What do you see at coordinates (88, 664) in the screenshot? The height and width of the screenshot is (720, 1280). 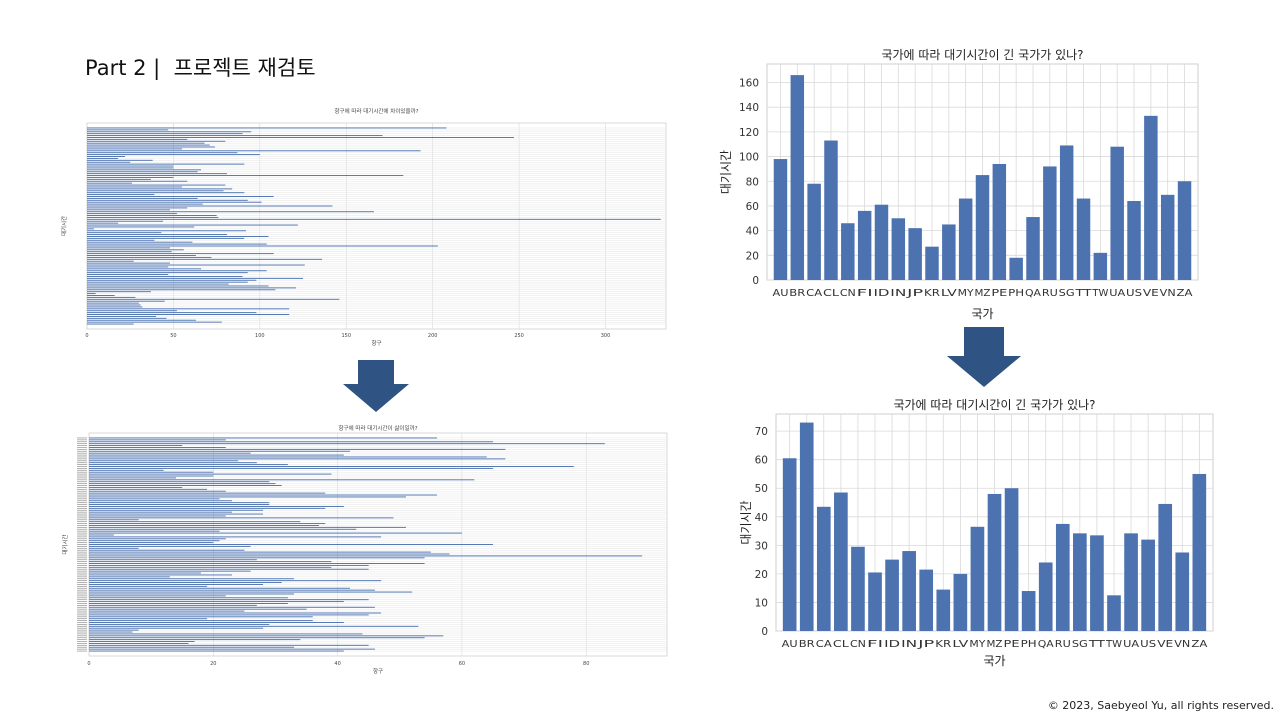 I see `x-tick-label: 0` at bounding box center [88, 664].